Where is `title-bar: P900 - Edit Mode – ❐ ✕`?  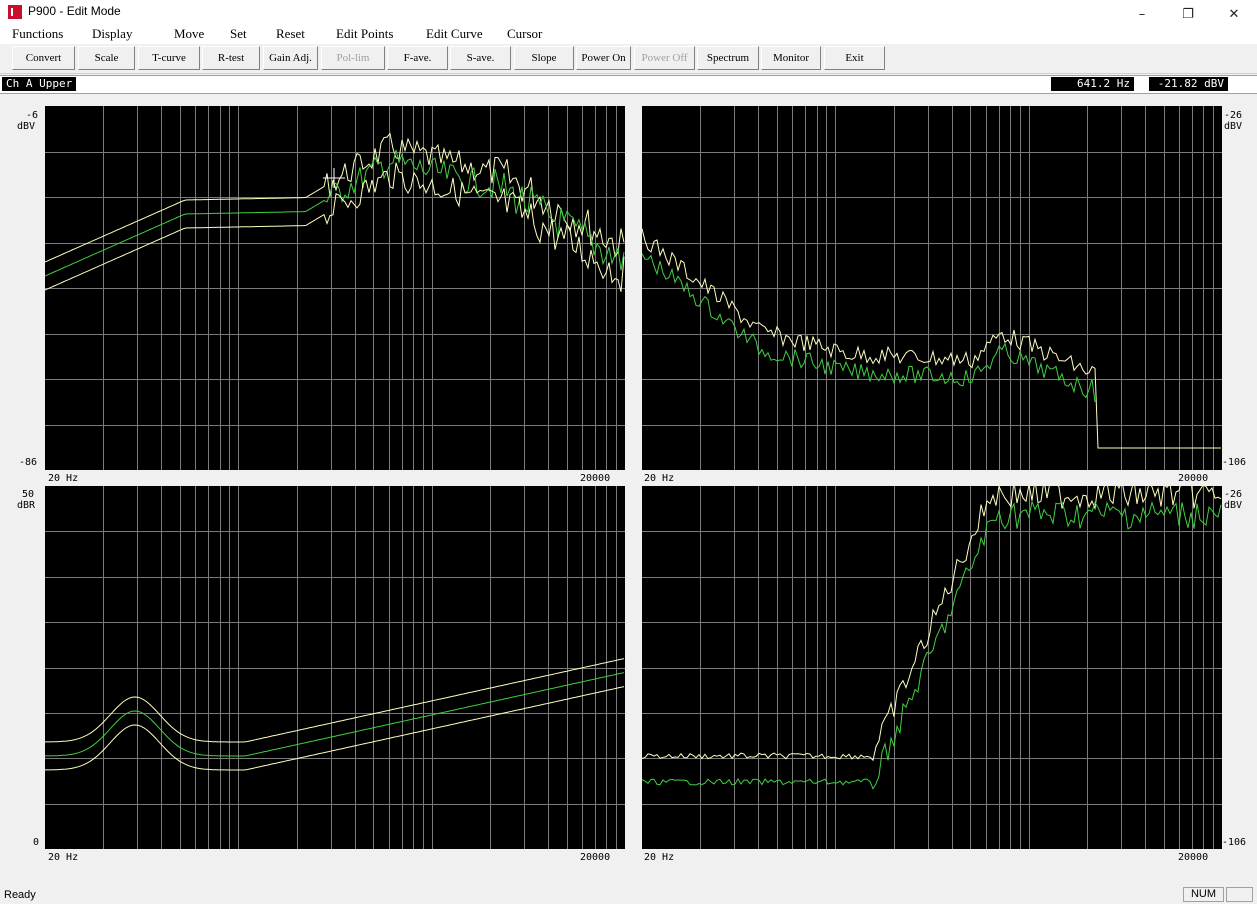 title-bar: P900 - Edit Mode – ❐ ✕ is located at coordinates (628, 12).